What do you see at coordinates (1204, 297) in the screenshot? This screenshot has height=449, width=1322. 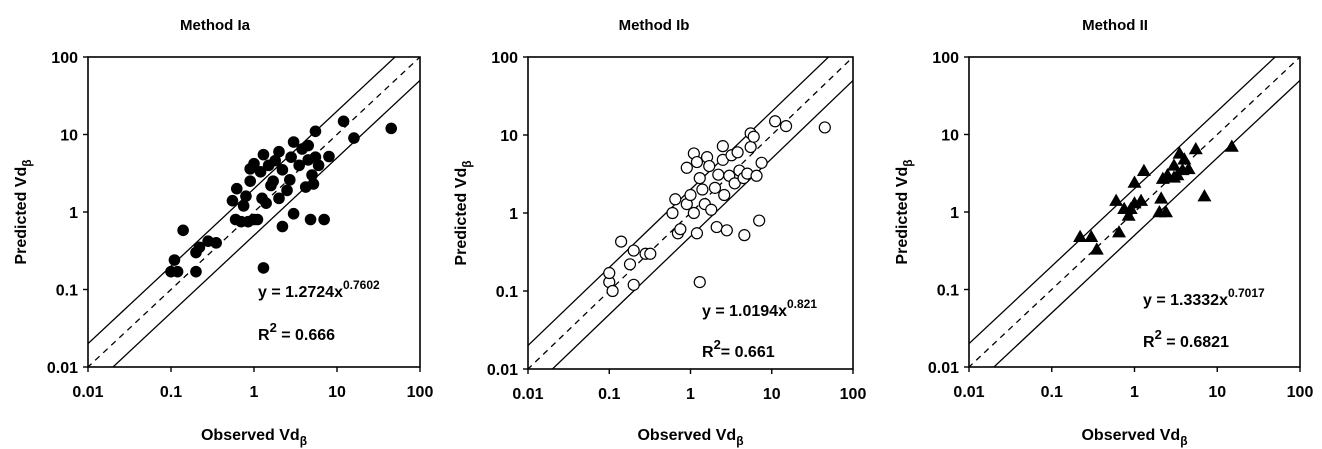 I see `chart-3-equation: y = 1.3332x0.7017` at bounding box center [1204, 297].